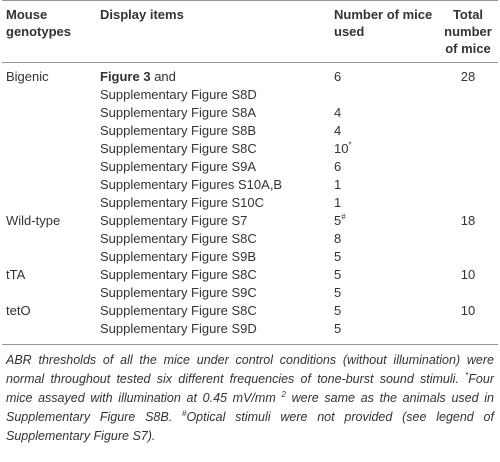 This screenshot has width=500, height=462. I want to click on table-row: tetO Supplementary Figure S8C 5 10, so click(250, 311).